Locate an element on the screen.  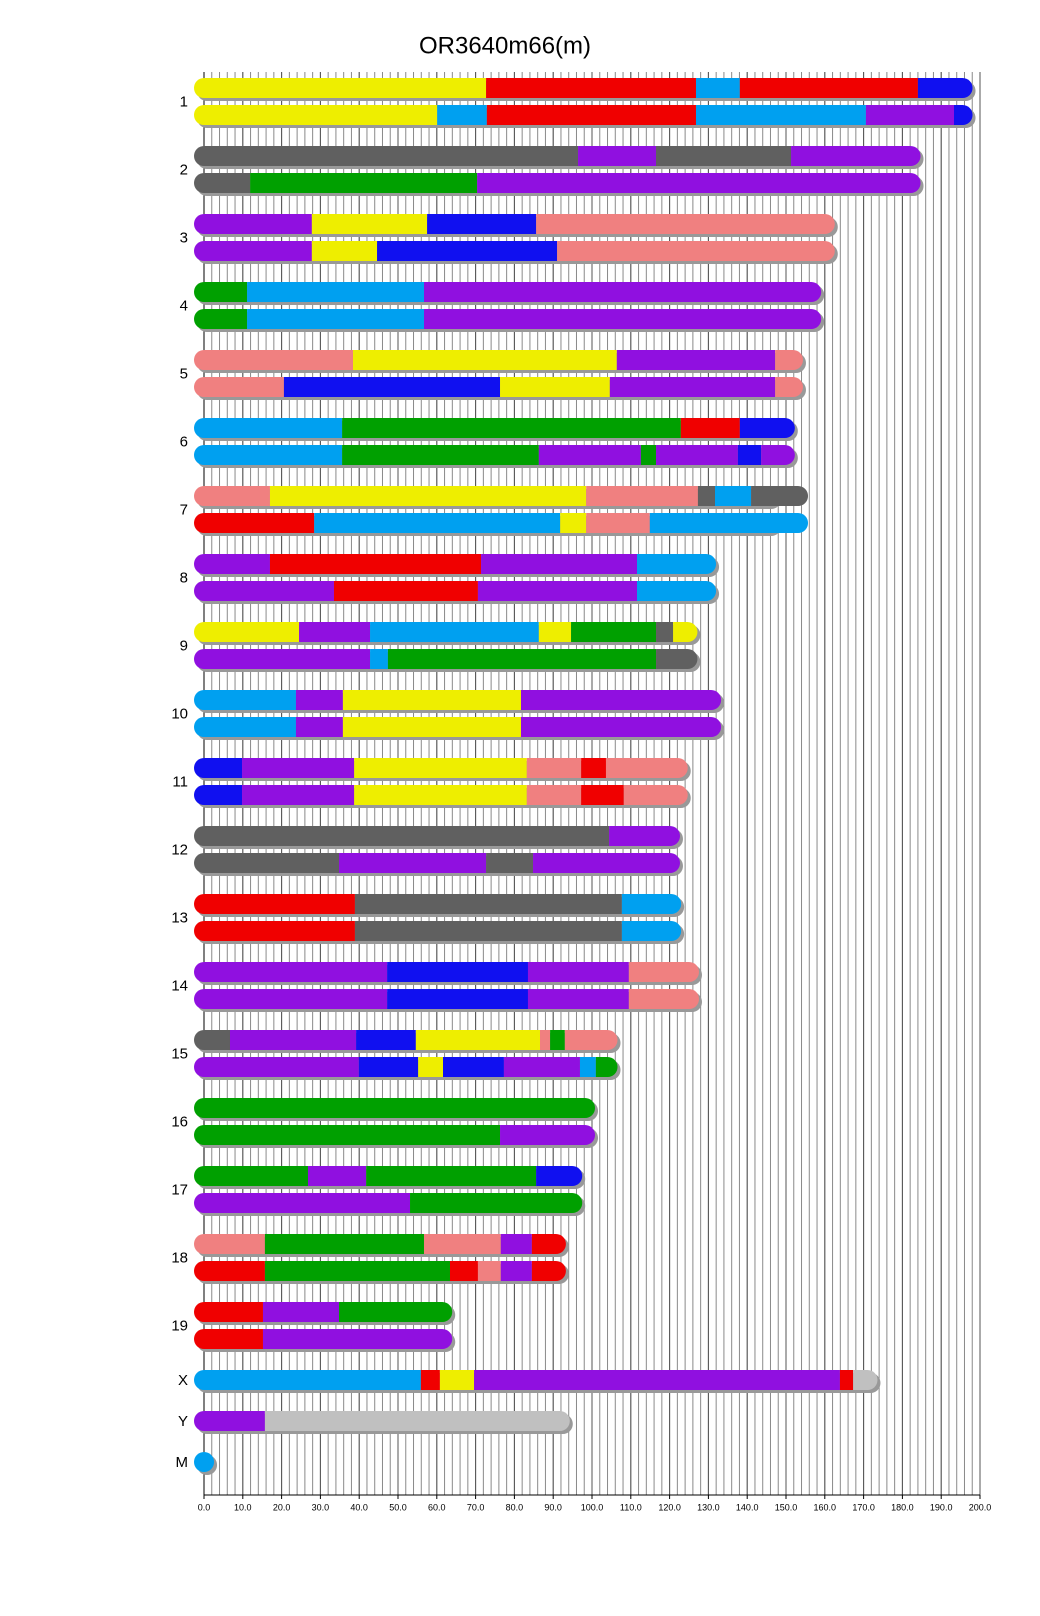
x-tick-label: 140.0 is located at coordinates (747, 1507).